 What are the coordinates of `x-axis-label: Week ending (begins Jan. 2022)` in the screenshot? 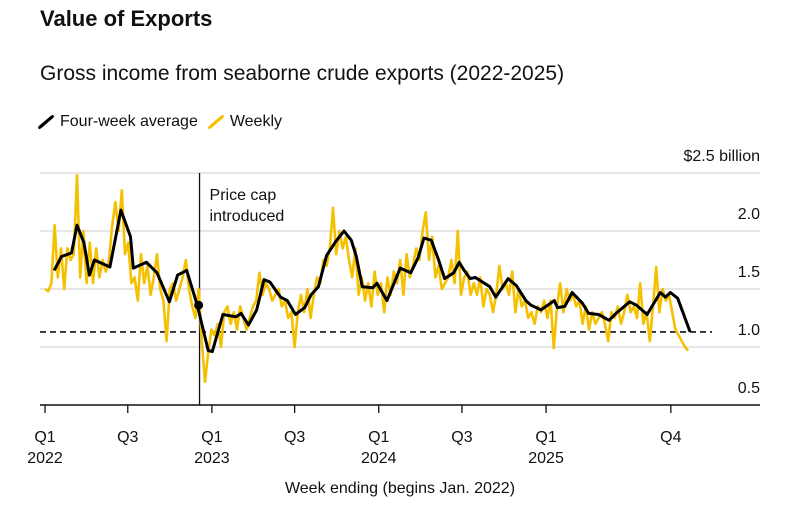 It's located at (400, 488).